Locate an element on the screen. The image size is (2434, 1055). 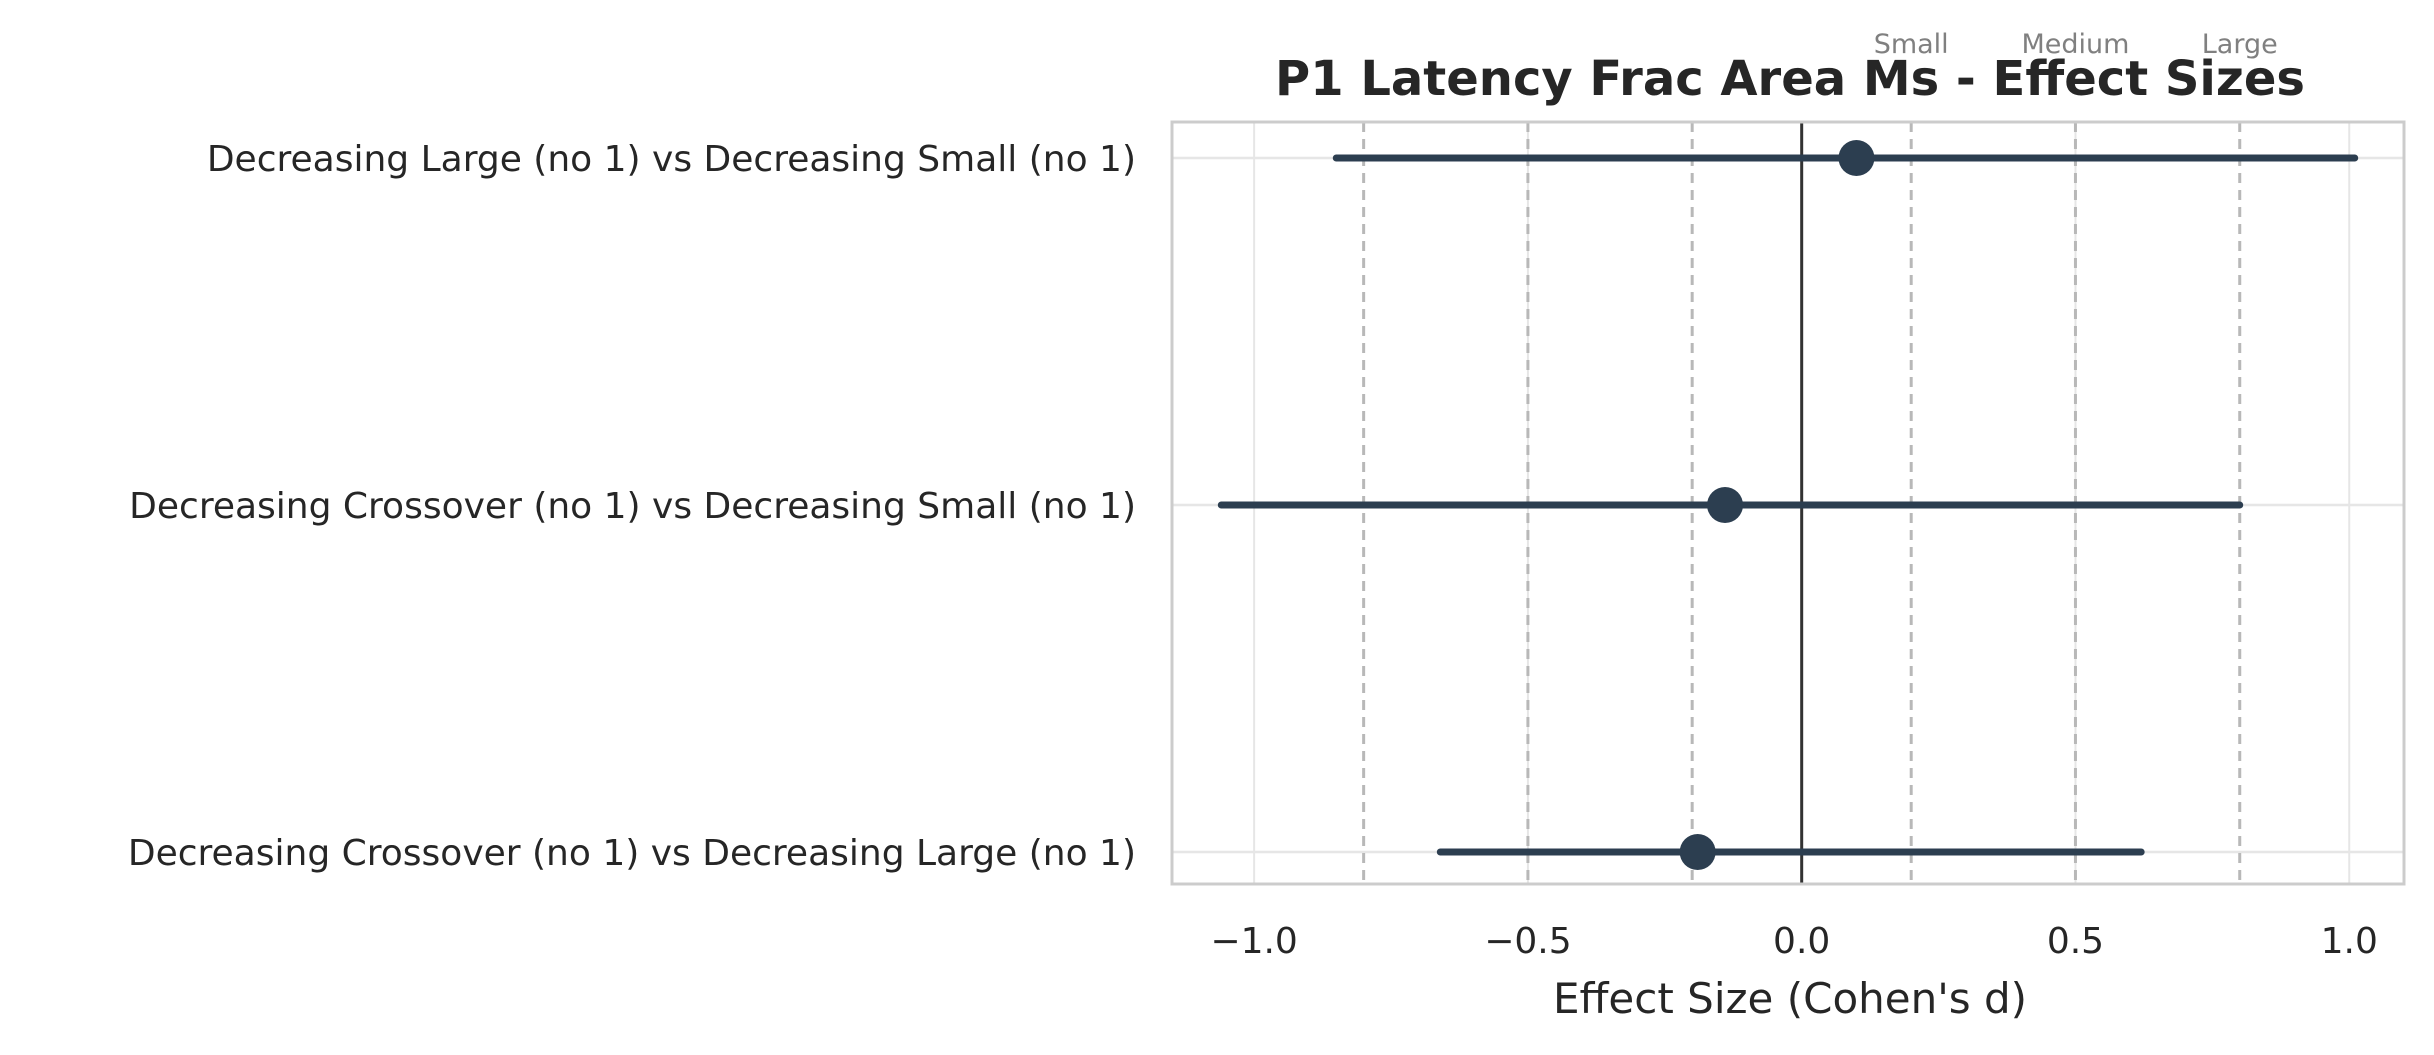
x-tick-label-3: 0.5 is located at coordinates (2075, 941).